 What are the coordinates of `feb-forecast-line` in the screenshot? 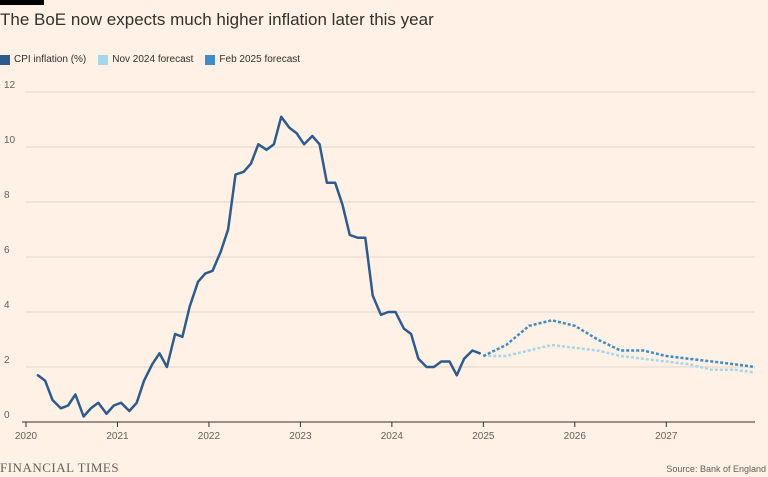 It's located at (619, 344).